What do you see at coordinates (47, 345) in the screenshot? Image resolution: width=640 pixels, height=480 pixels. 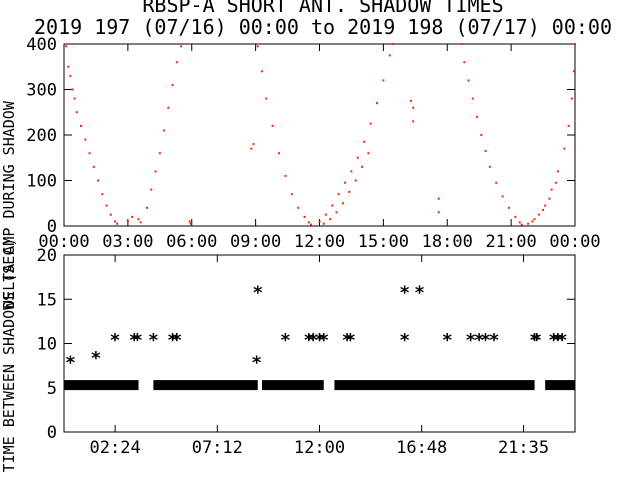 I see `bottom-y-tick-label: 10` at bounding box center [47, 345].